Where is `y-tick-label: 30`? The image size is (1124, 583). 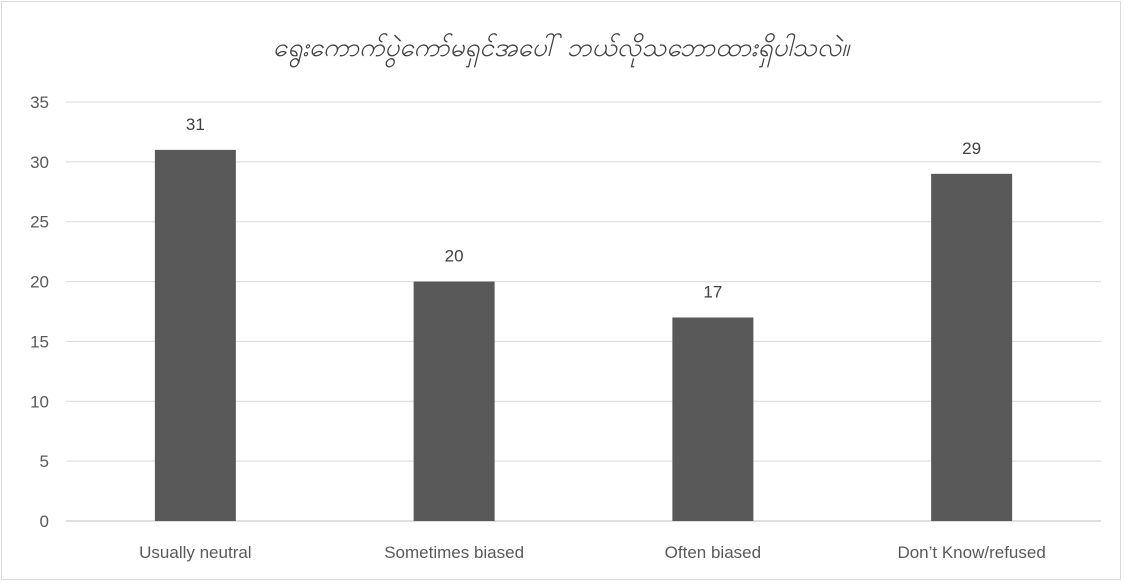
y-tick-label: 30 is located at coordinates (39, 162).